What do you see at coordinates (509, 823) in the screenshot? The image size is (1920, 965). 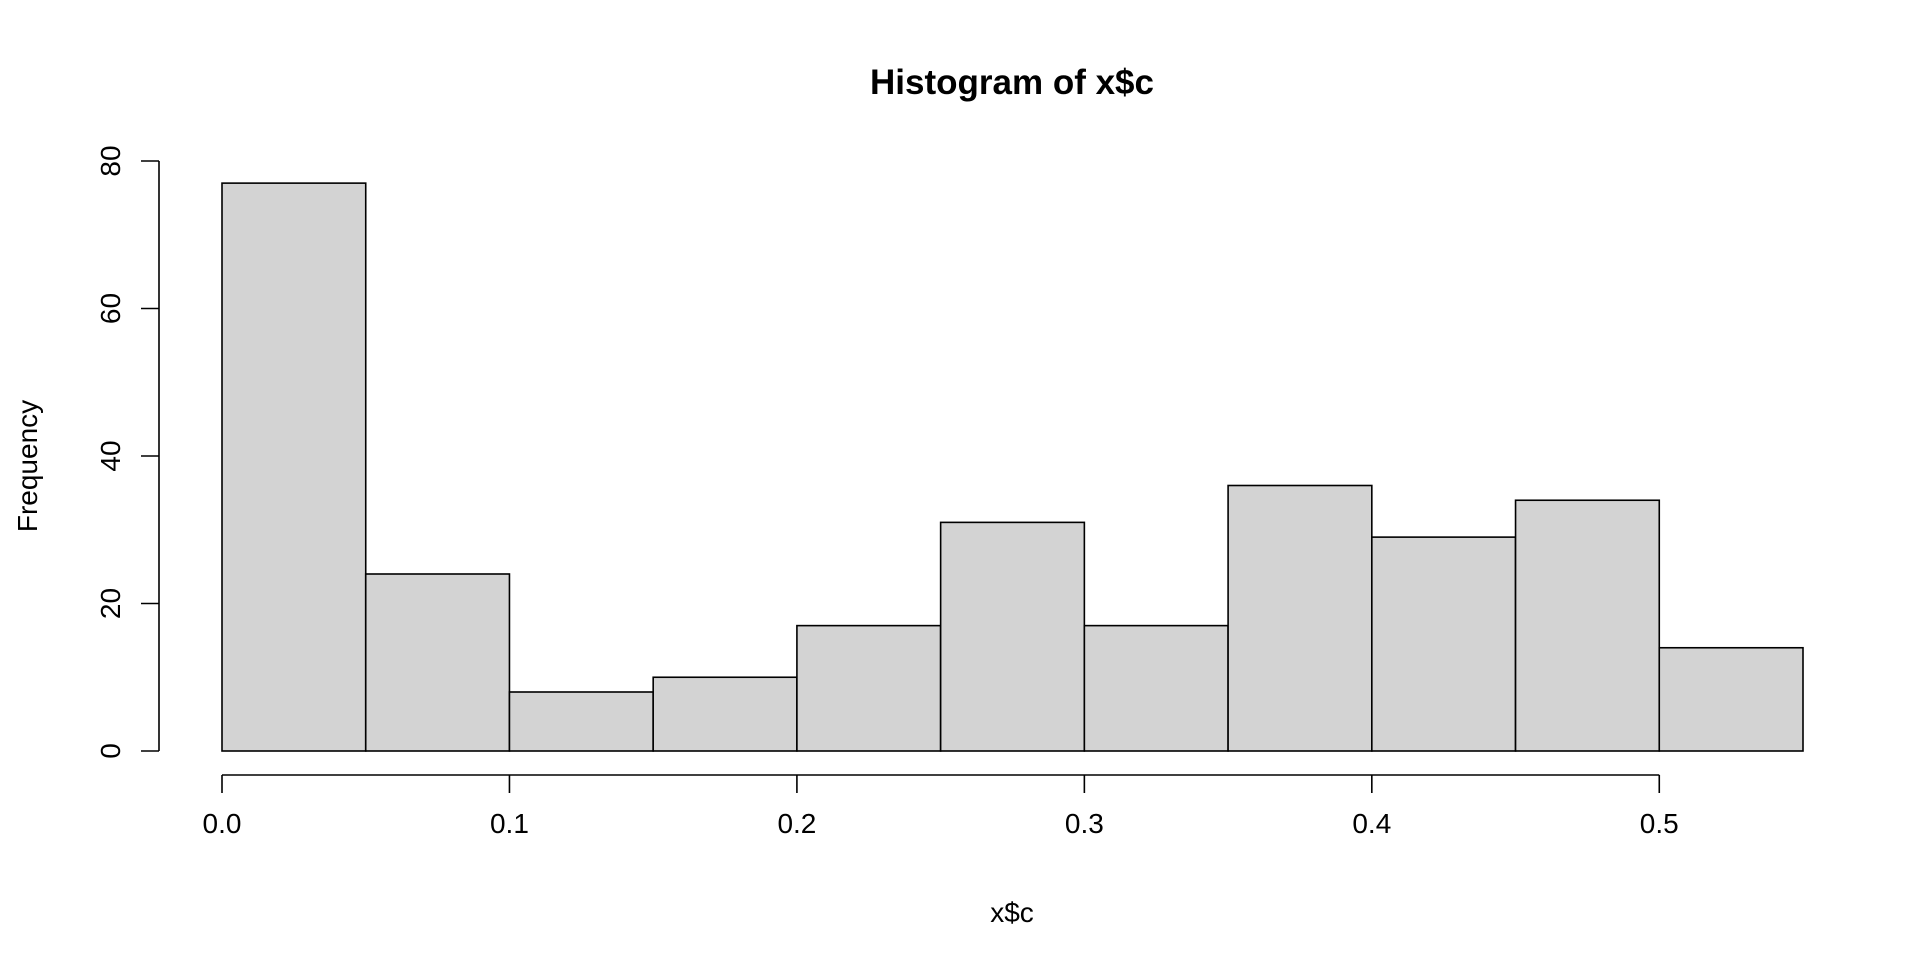 I see `x-tick-label: 0.1` at bounding box center [509, 823].